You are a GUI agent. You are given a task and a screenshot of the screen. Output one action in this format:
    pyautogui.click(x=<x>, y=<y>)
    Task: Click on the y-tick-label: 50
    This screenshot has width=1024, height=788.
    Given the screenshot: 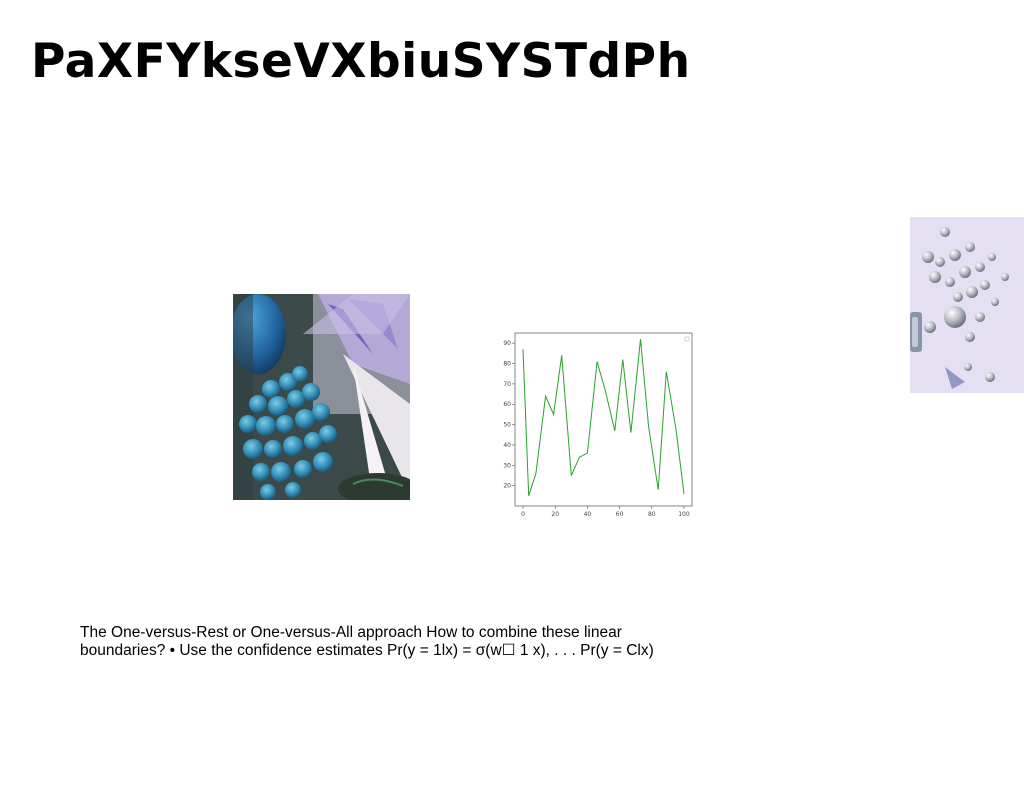 What is the action you would take?
    pyautogui.click(x=507, y=425)
    